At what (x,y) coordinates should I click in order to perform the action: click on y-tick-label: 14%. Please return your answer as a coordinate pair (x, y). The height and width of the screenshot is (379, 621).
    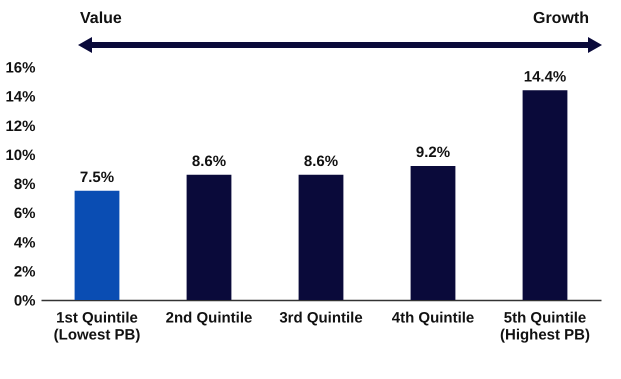
    Looking at the image, I should click on (20, 97).